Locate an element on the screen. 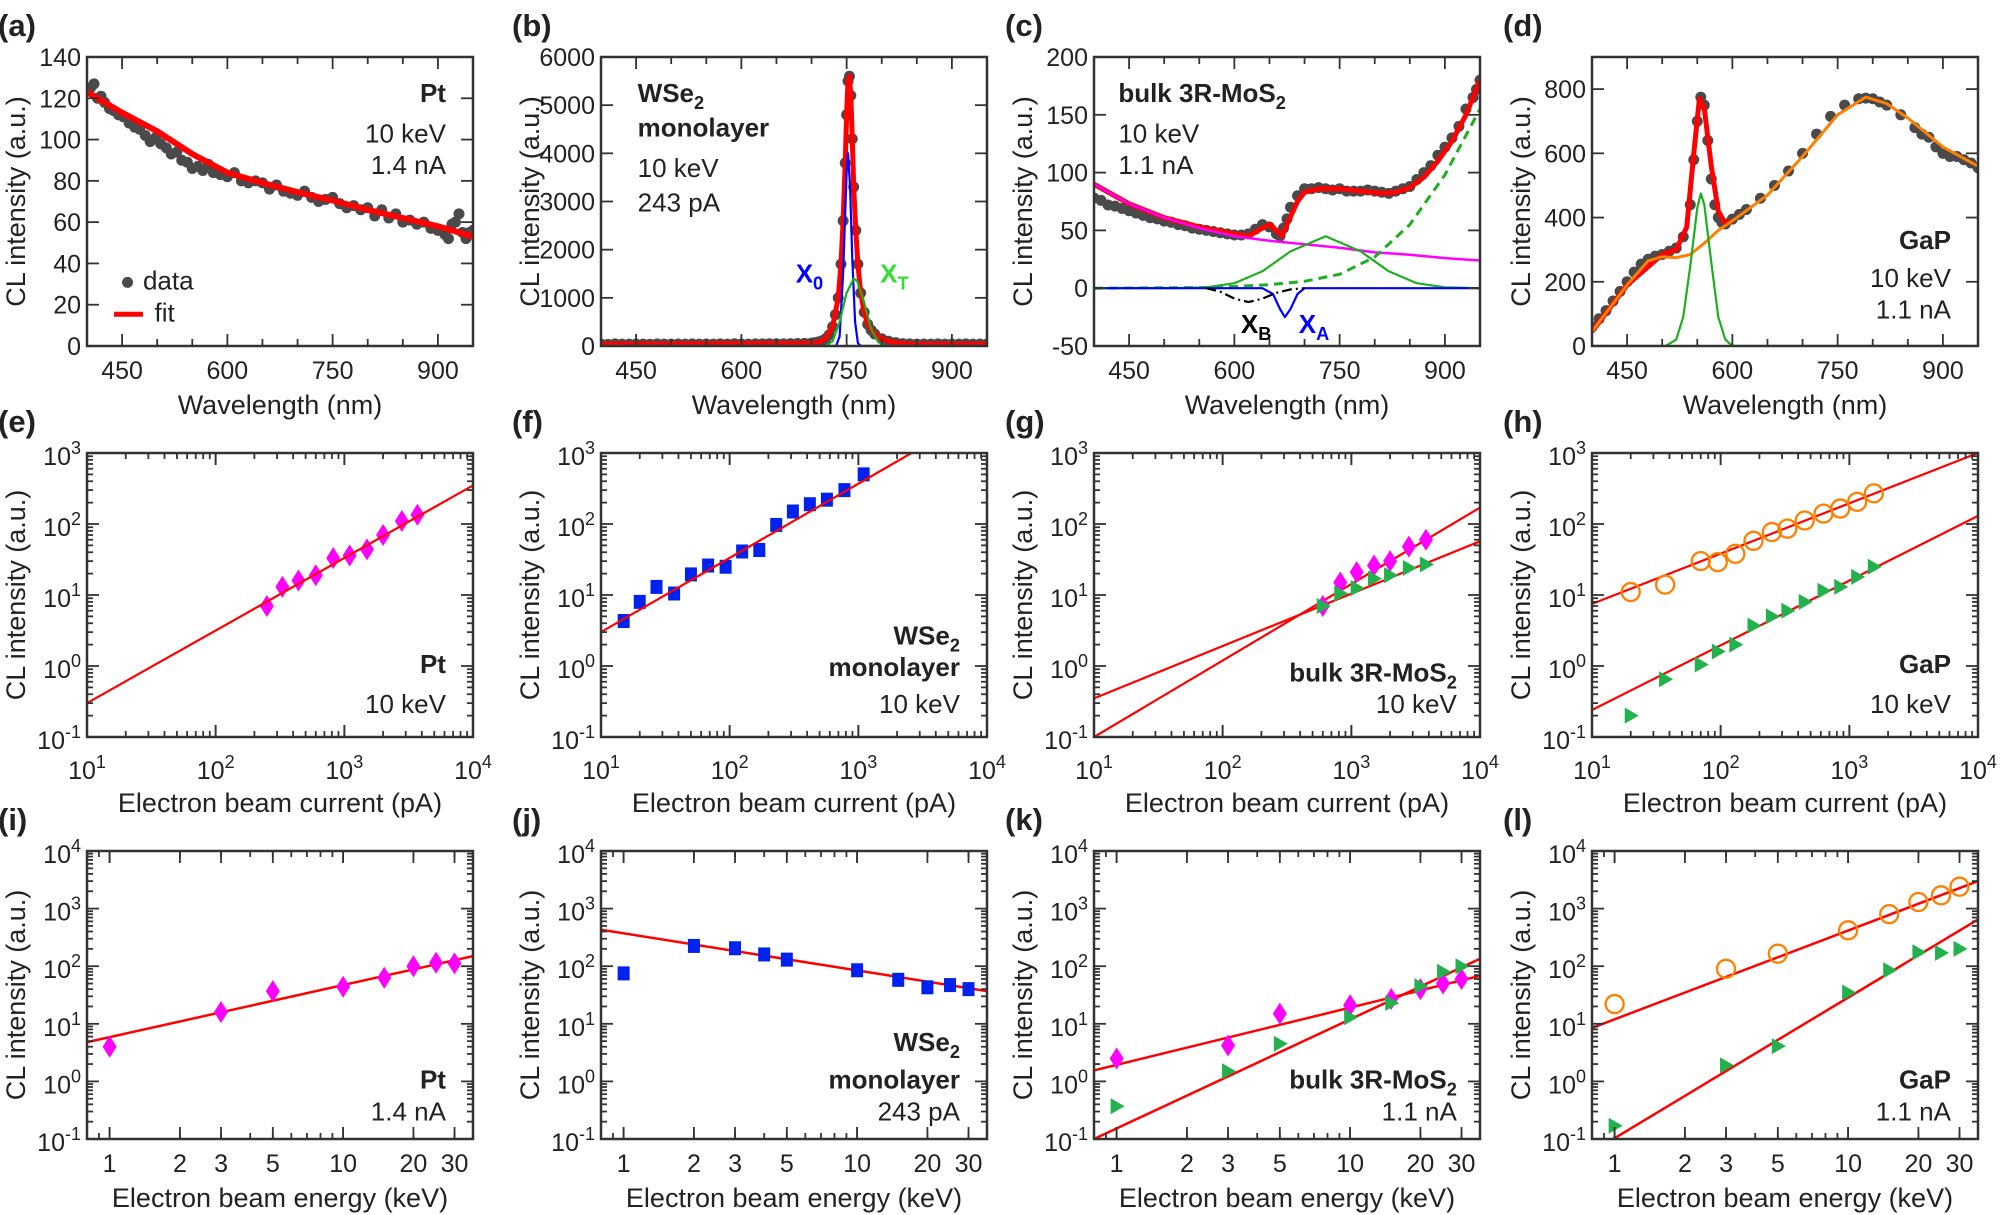 The height and width of the screenshot is (1215, 2000). y-tick-label: 800 is located at coordinates (1565, 90).